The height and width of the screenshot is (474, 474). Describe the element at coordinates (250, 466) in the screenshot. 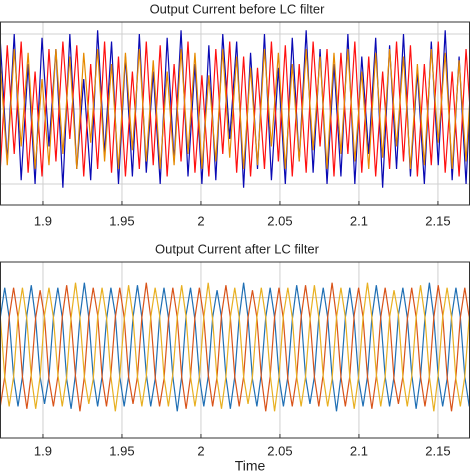

I see `x-axis-label: Time` at that location.